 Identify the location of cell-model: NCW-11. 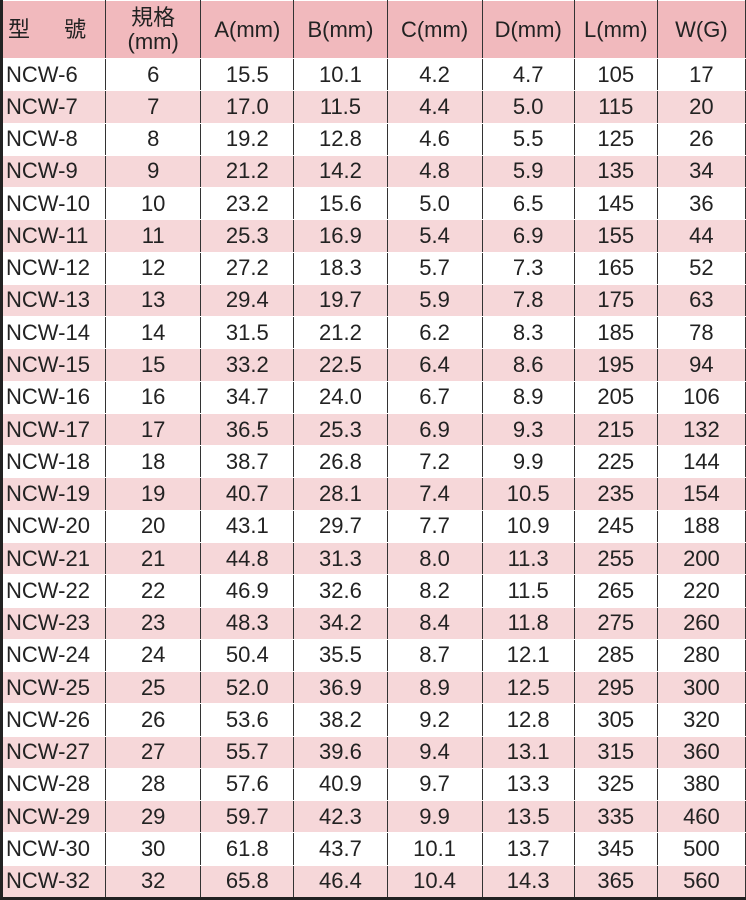
(53, 236).